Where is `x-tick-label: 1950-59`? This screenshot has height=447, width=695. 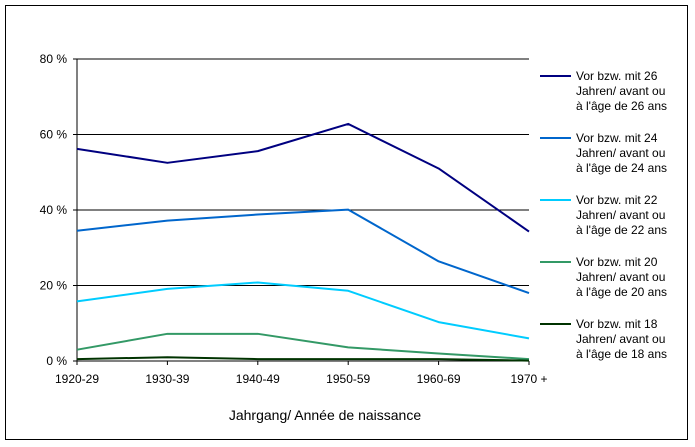
x-tick-label: 1950-59 is located at coordinates (348, 379).